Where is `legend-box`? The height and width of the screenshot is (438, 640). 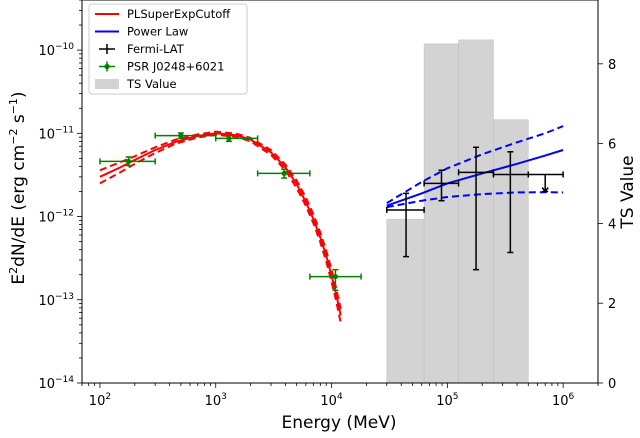 legend-box is located at coordinates (168, 49).